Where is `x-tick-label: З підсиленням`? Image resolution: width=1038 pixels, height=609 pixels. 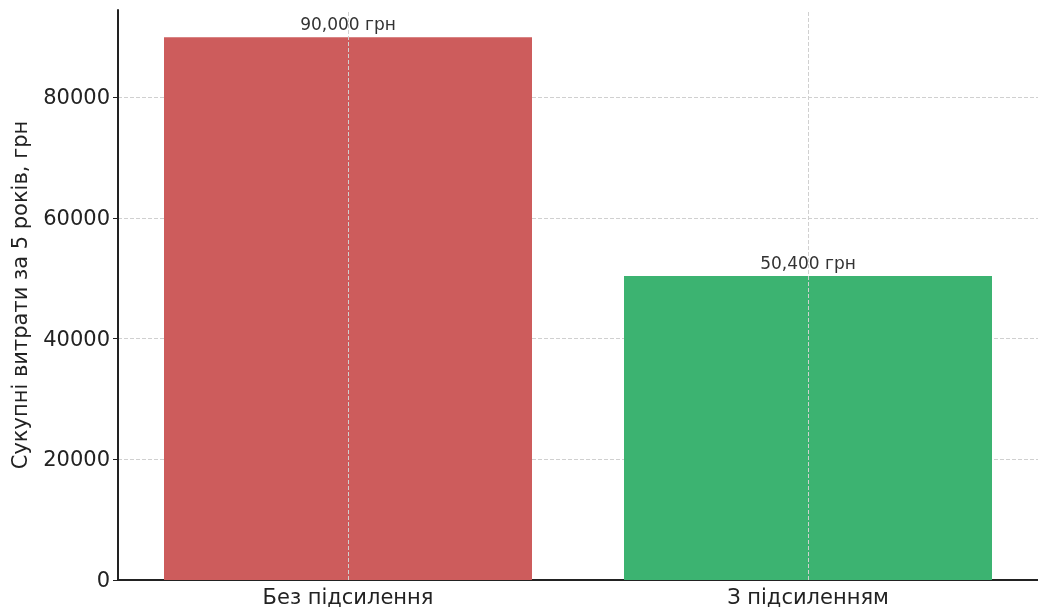 x-tick-label: З підсиленням is located at coordinates (808, 596).